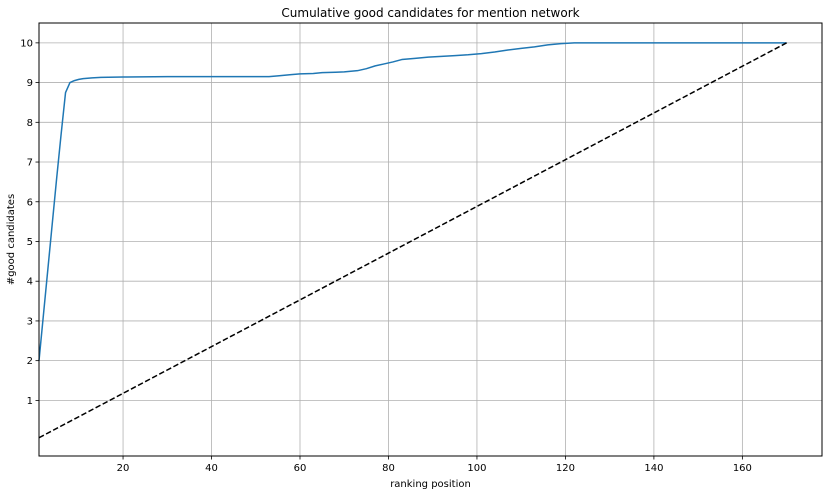  Describe the element at coordinates (30, 321) in the screenshot. I see `y-tick-label: 3` at that location.